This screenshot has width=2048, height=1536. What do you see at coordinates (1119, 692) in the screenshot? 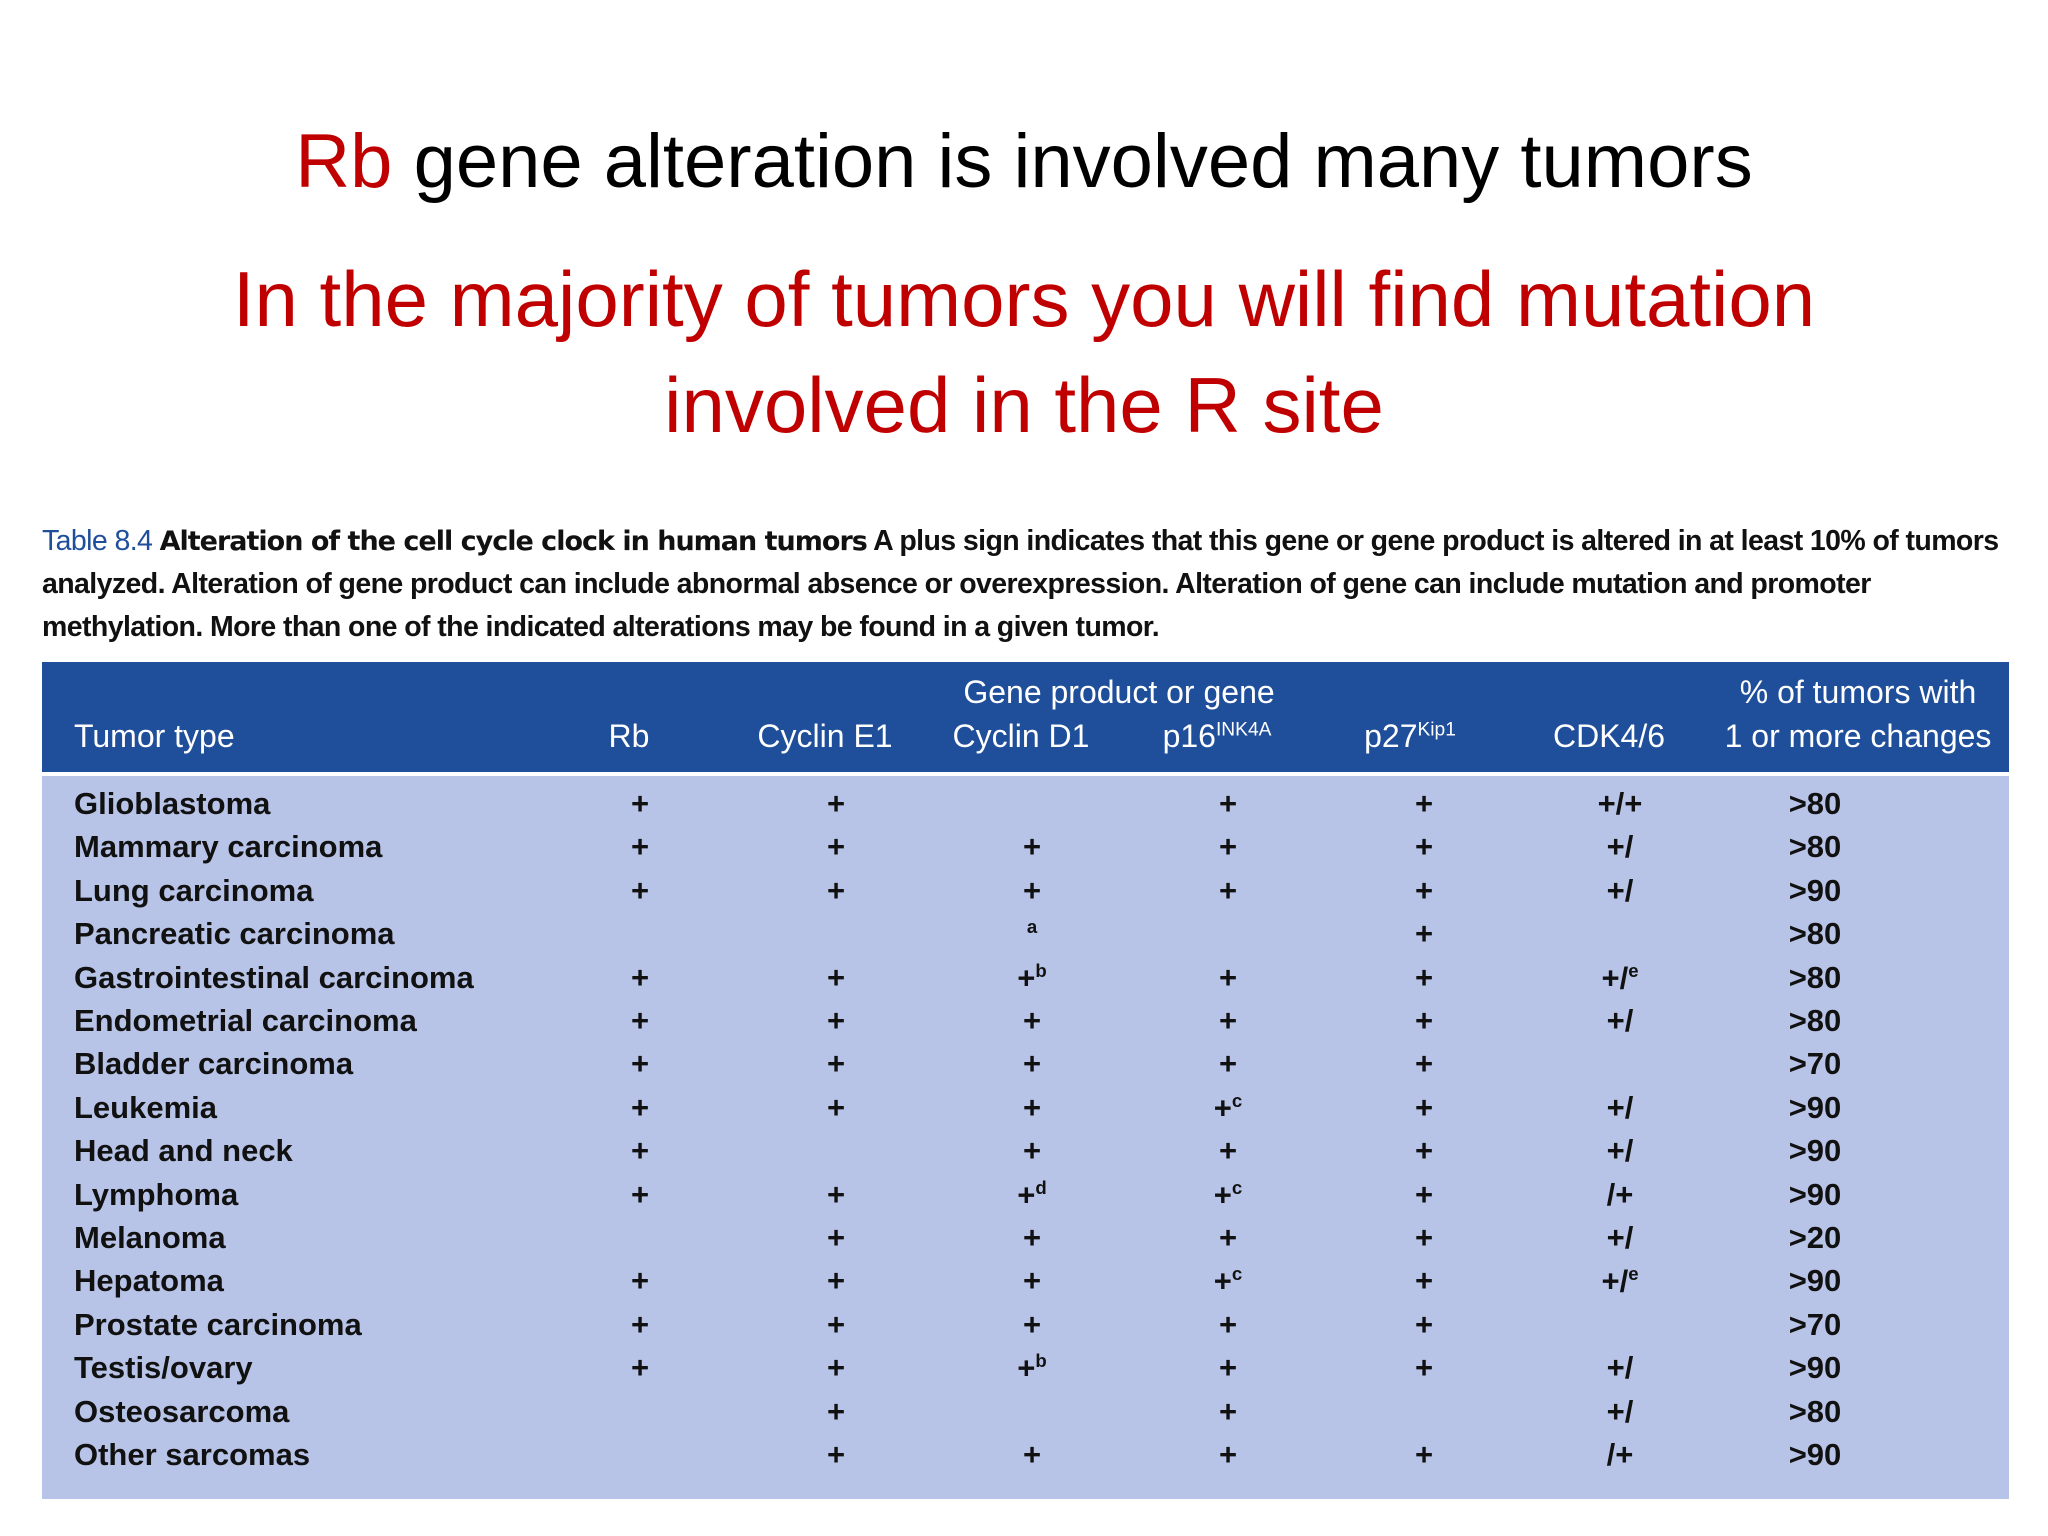
I see `group-header: Gene product or gene` at bounding box center [1119, 692].